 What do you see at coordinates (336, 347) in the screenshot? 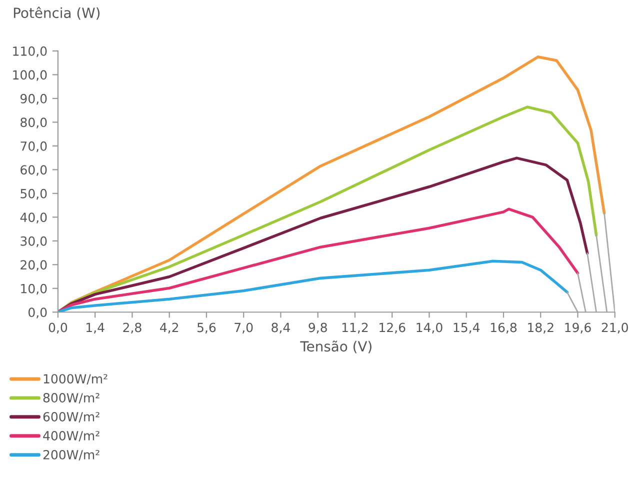
I see `x-axis-title: Tensão (V)` at bounding box center [336, 347].